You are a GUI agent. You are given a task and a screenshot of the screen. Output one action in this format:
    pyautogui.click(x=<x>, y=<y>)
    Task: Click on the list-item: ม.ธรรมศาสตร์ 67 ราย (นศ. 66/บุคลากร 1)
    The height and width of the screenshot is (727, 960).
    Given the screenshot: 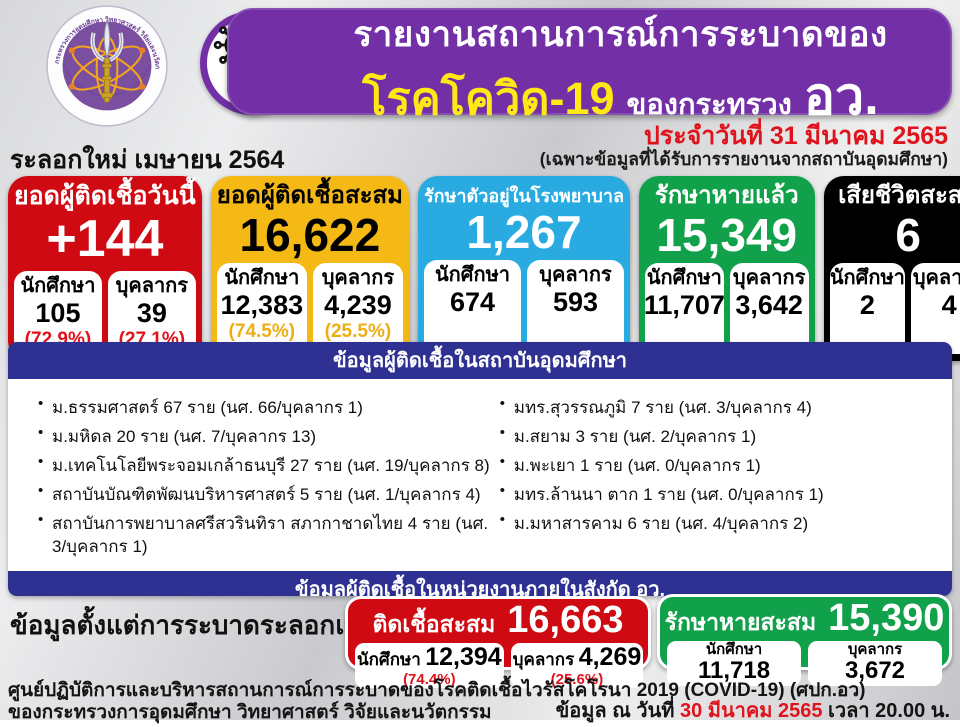 What is the action you would take?
    pyautogui.click(x=269, y=408)
    